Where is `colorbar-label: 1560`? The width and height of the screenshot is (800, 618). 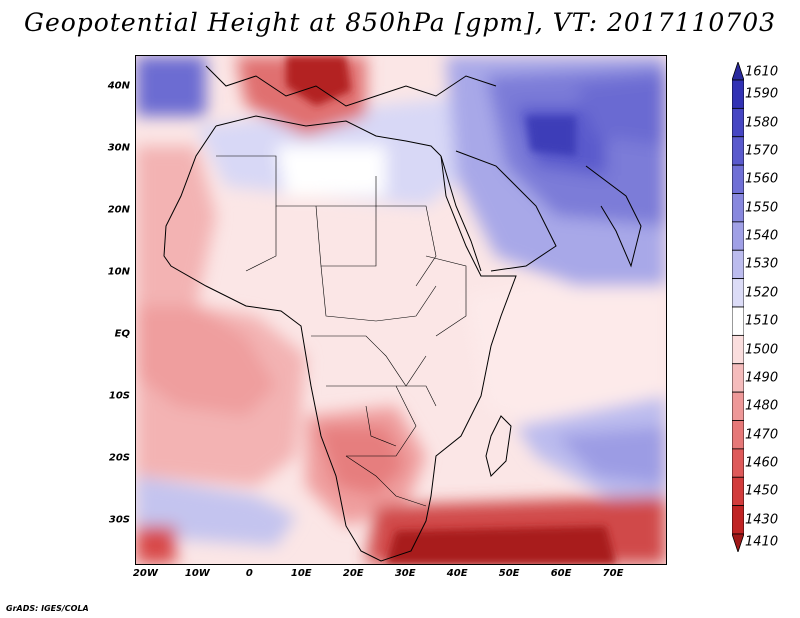
colorbar-label: 1560 is located at coordinates (762, 179).